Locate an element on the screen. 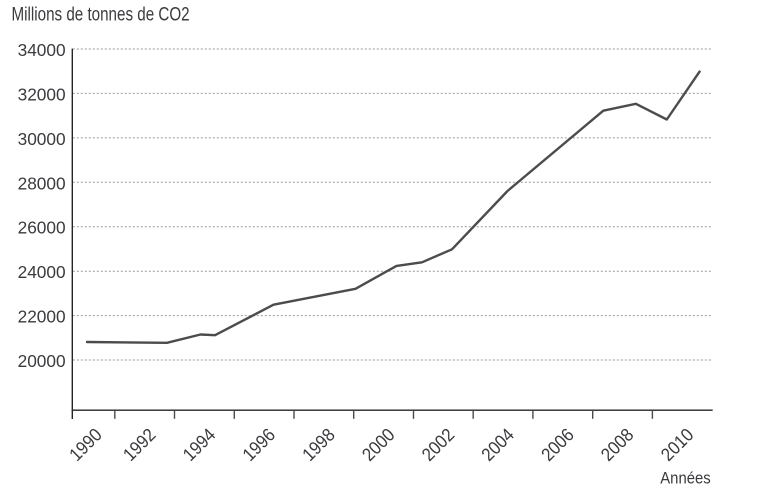  svg-text: 32000 is located at coordinates (42, 94).